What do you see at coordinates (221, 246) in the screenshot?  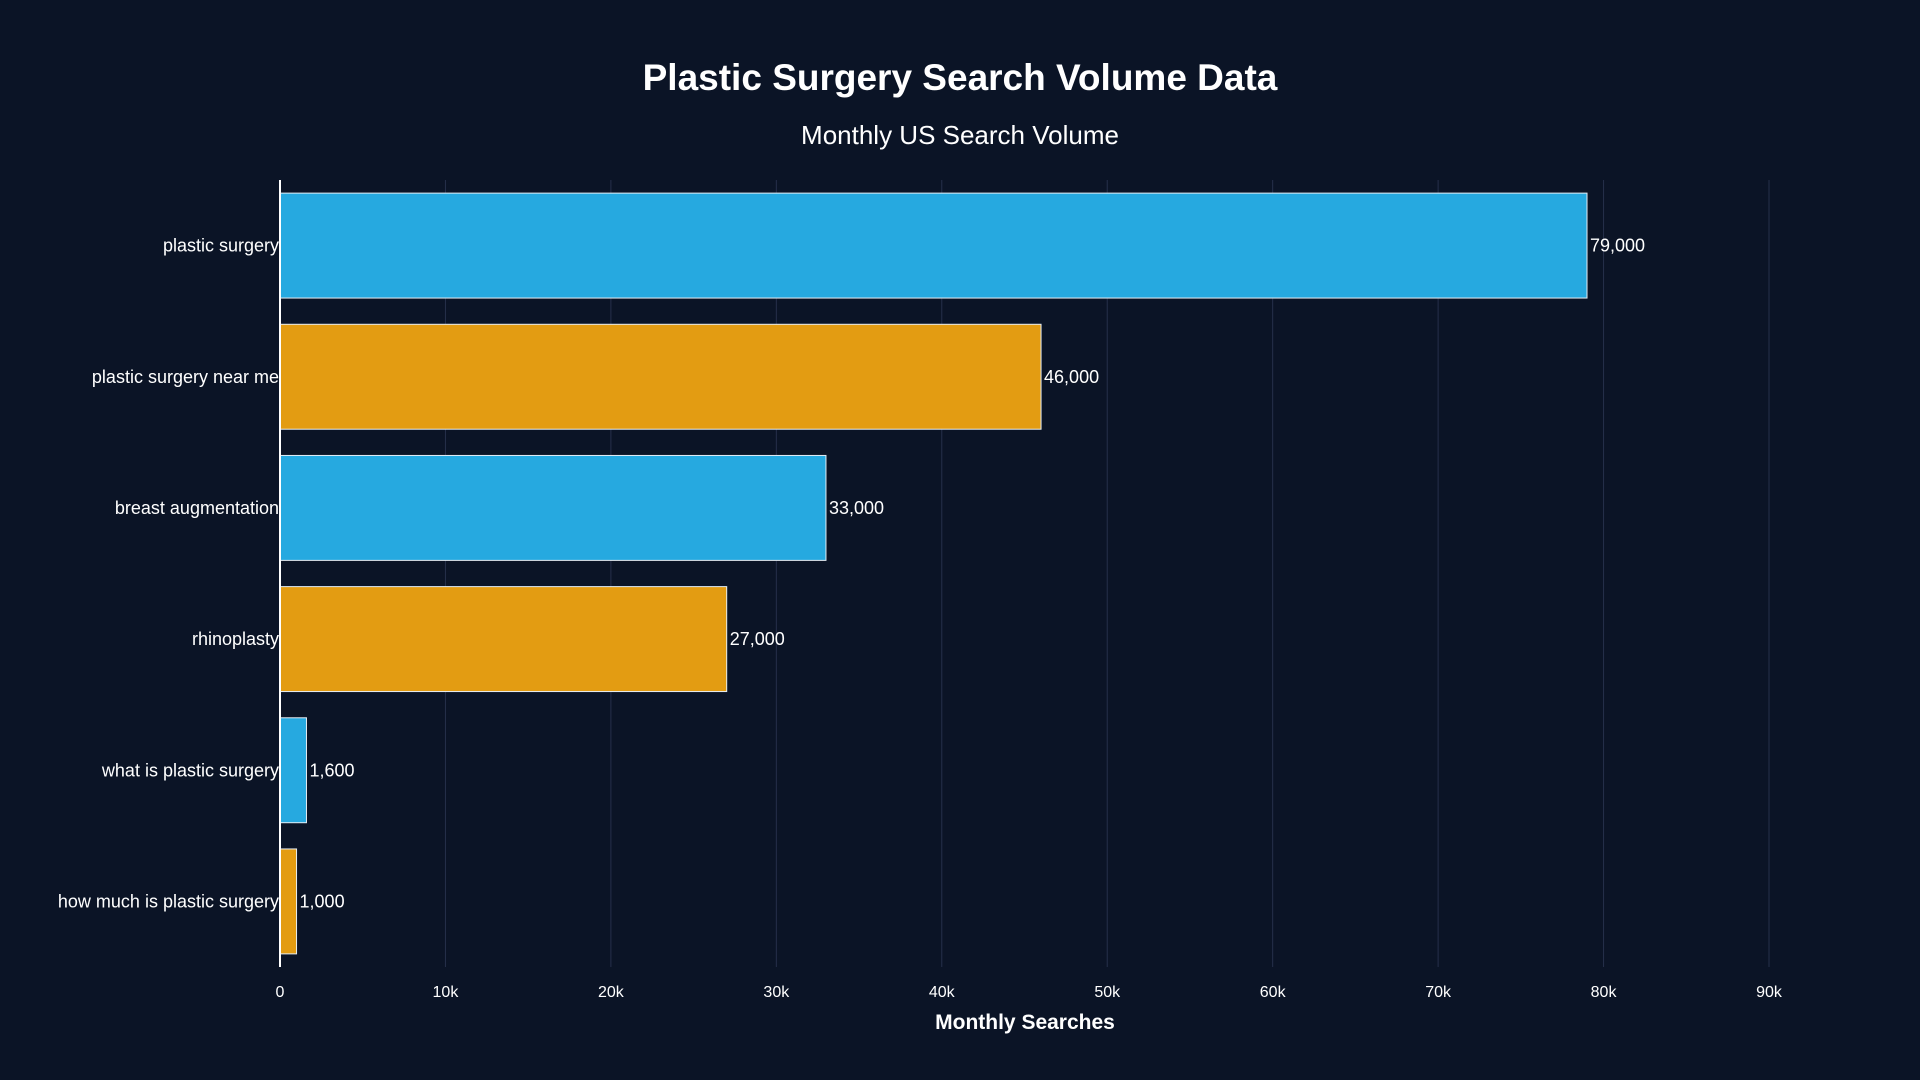 I see `category-label: plastic surgery` at bounding box center [221, 246].